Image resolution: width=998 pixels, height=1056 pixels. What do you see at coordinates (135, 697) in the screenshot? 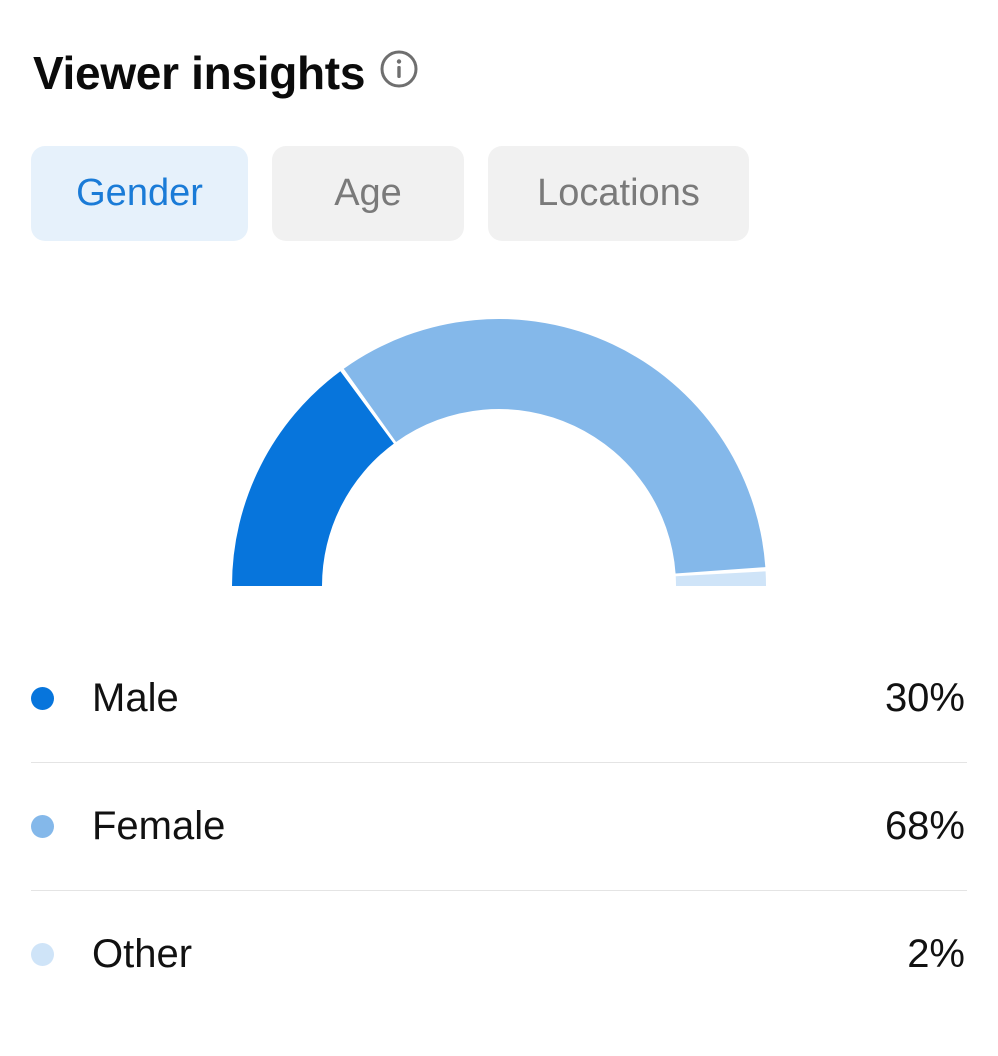
I see `legend-label-male: Male` at bounding box center [135, 697].